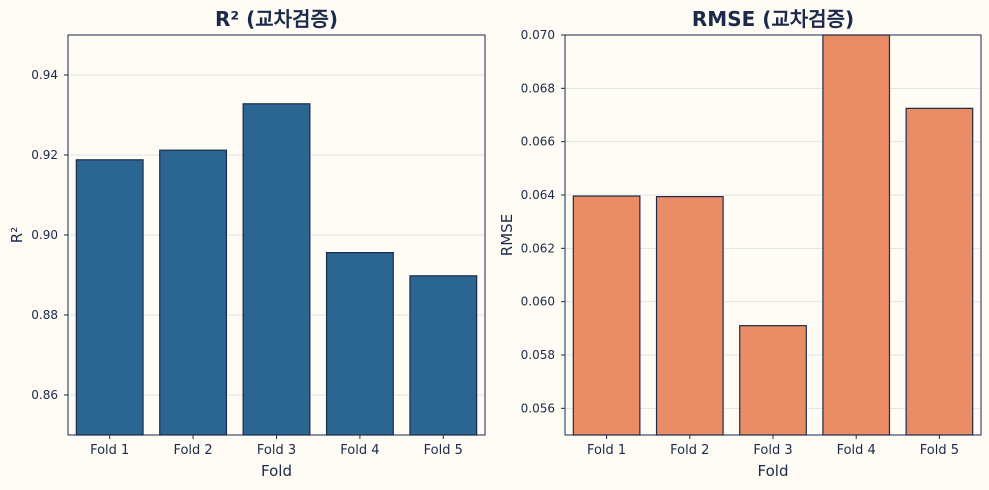 The image size is (989, 490). I want to click on y-tick-label: 0.066, so click(538, 142).